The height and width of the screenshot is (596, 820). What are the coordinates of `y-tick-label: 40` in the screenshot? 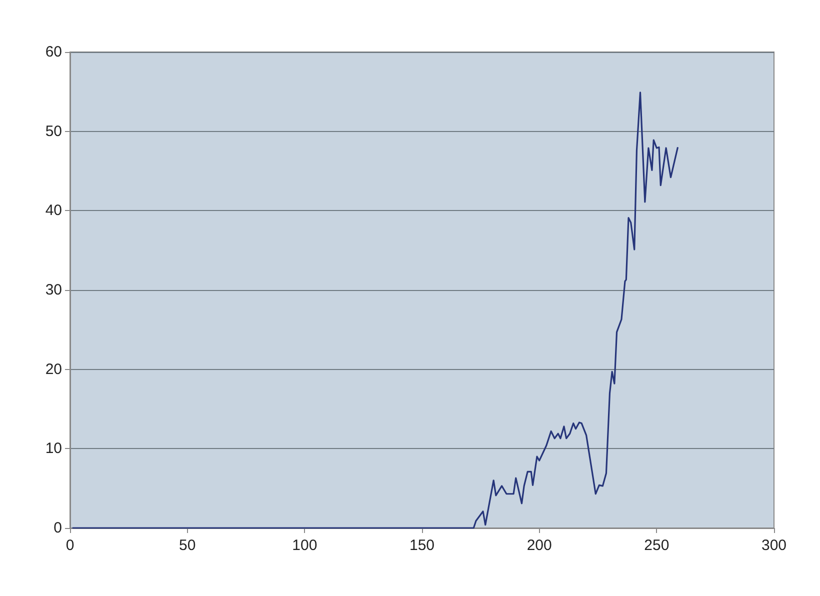 It's located at (53, 211).